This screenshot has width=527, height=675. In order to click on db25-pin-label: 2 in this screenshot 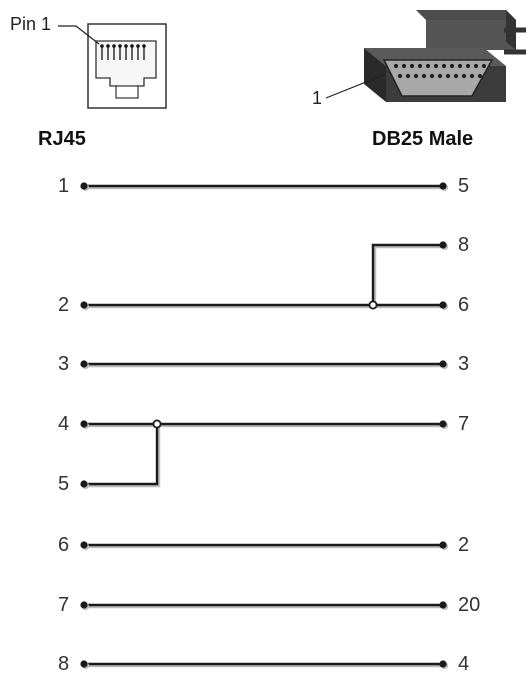, I will do `click(463, 545)`.